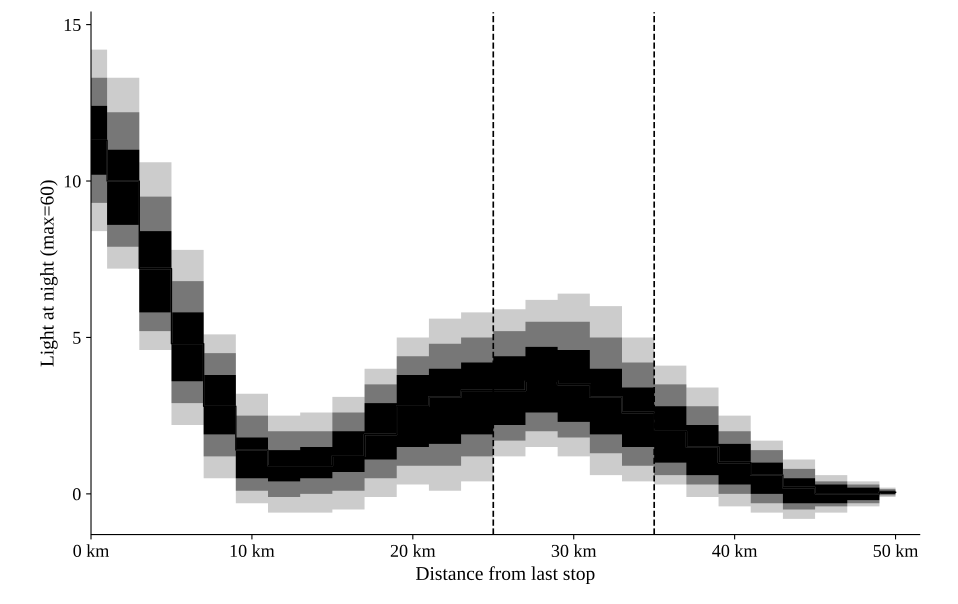 This screenshot has width=958, height=604. What do you see at coordinates (574, 550) in the screenshot?
I see `x-tick-label: 30 km` at bounding box center [574, 550].